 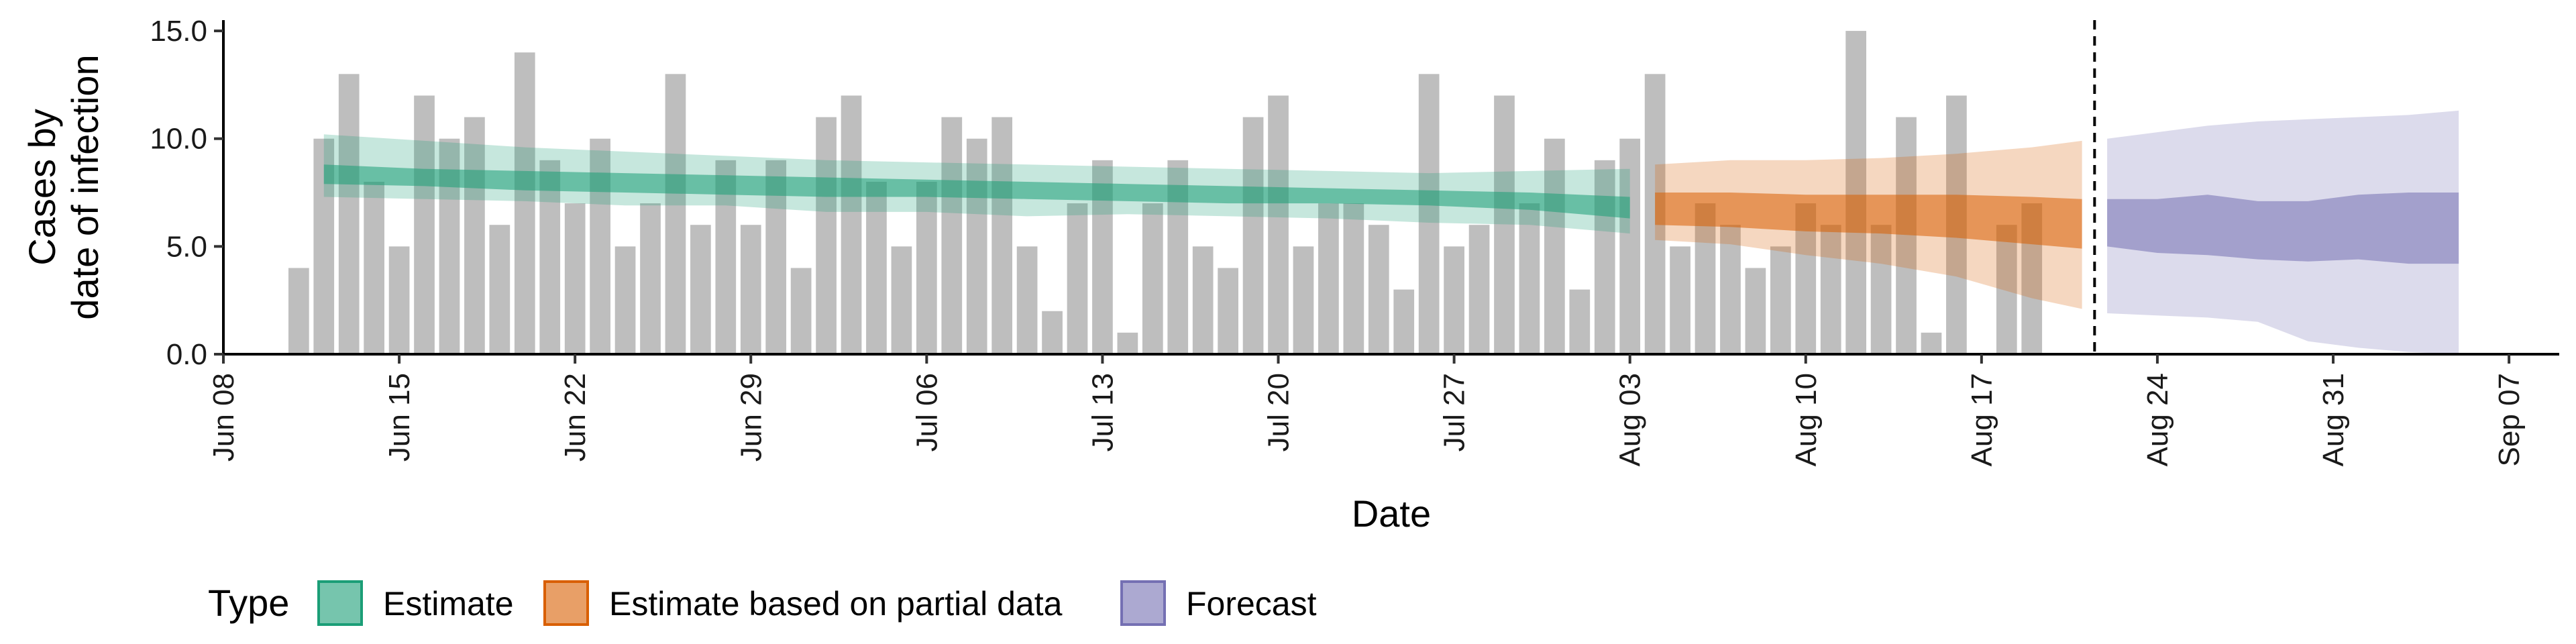 What do you see at coordinates (85, 186) in the screenshot?
I see `y-axis-title-line-2: date of infection` at bounding box center [85, 186].